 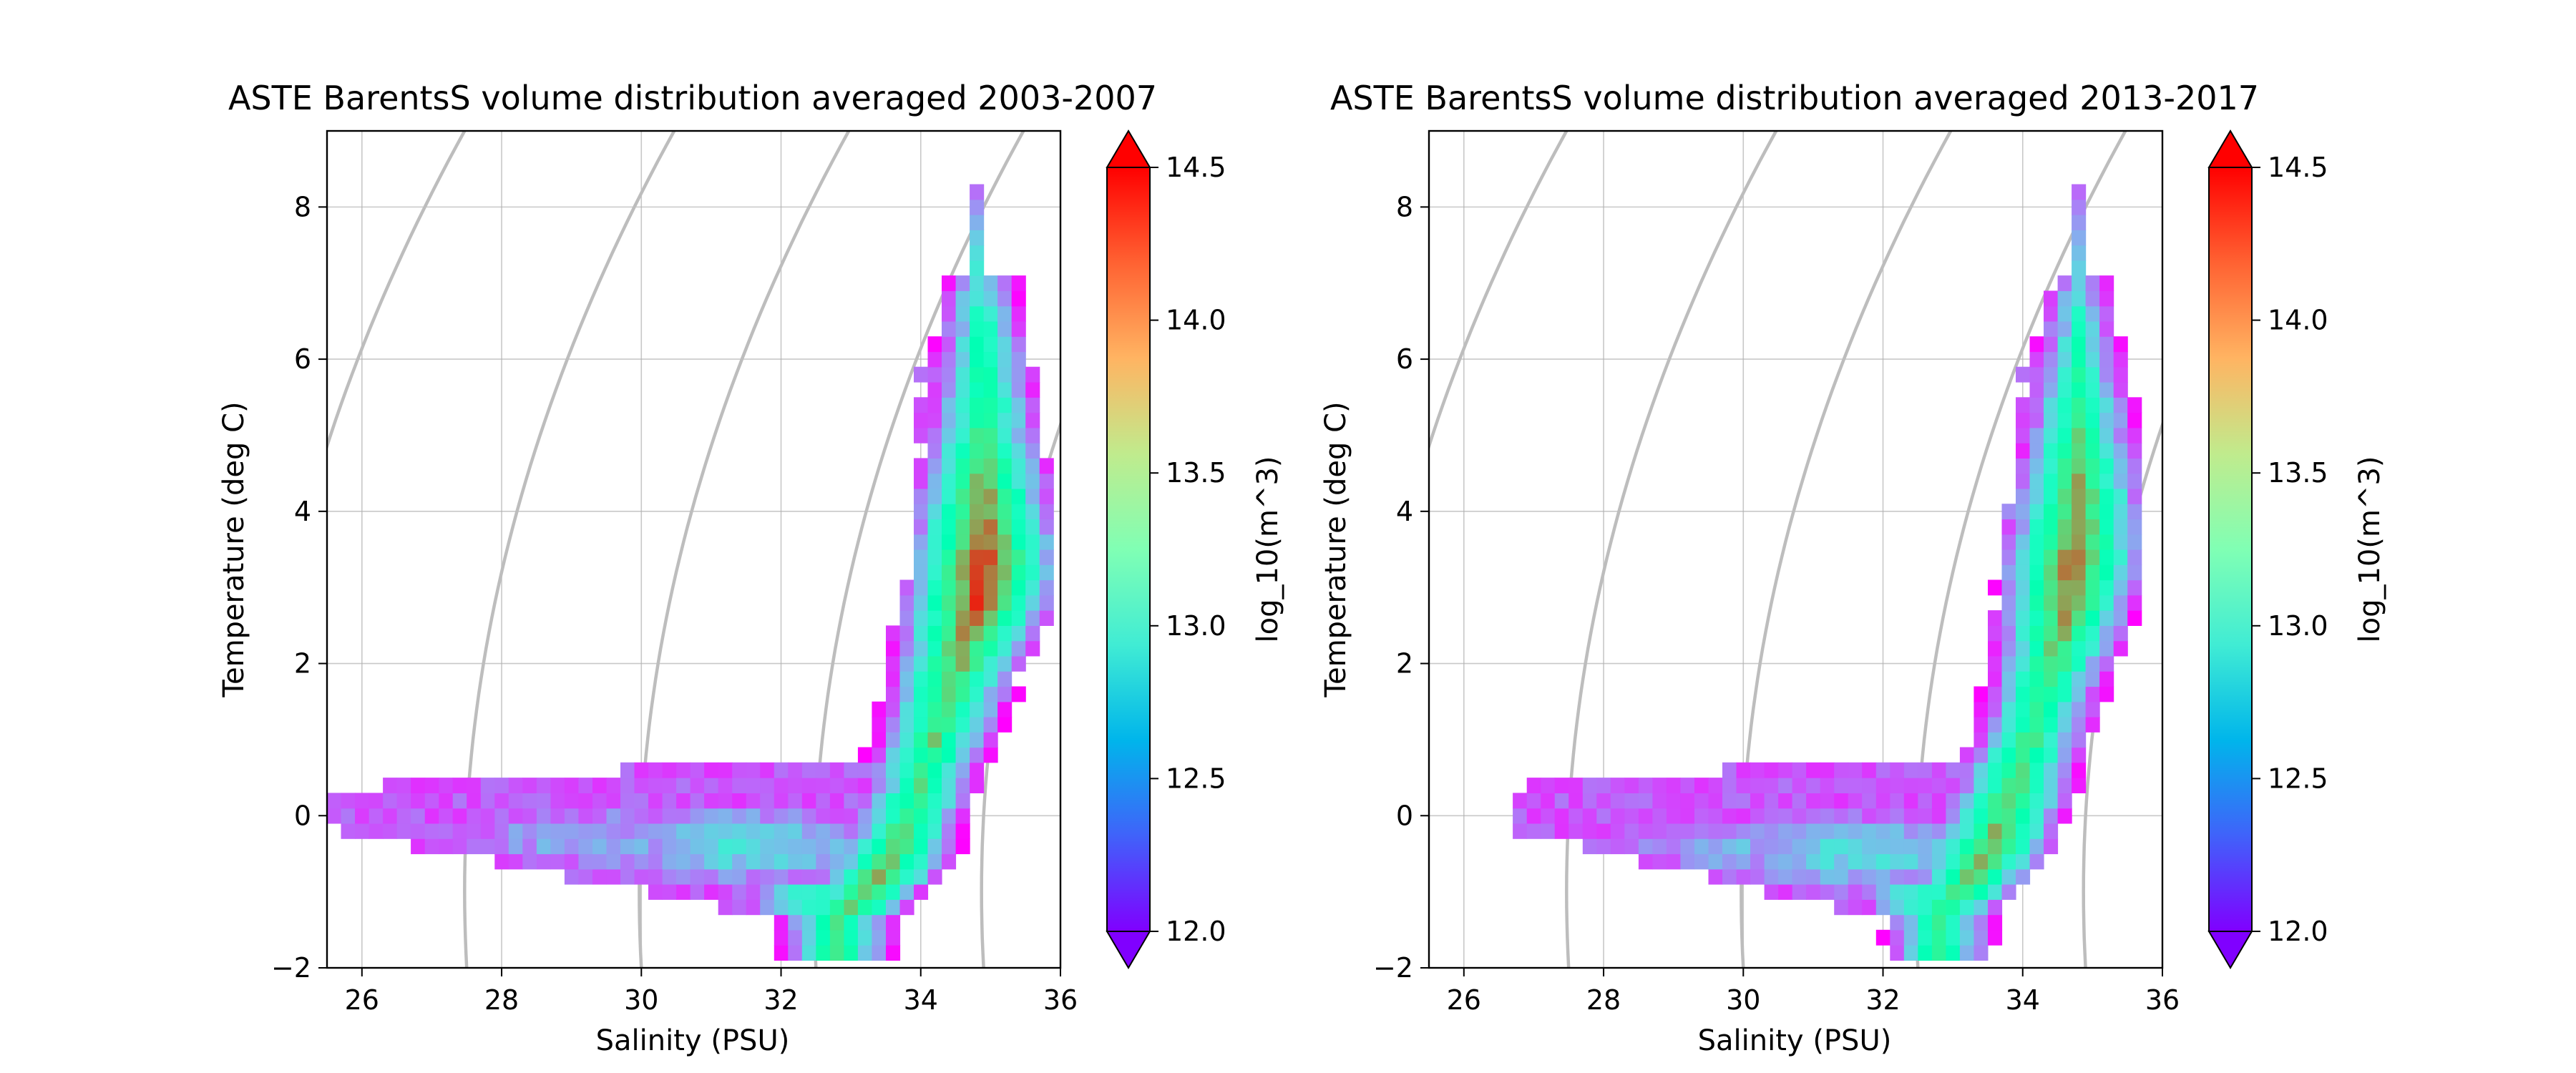 What do you see at coordinates (921, 1000) in the screenshot?
I see `x-tick-label: 34` at bounding box center [921, 1000].